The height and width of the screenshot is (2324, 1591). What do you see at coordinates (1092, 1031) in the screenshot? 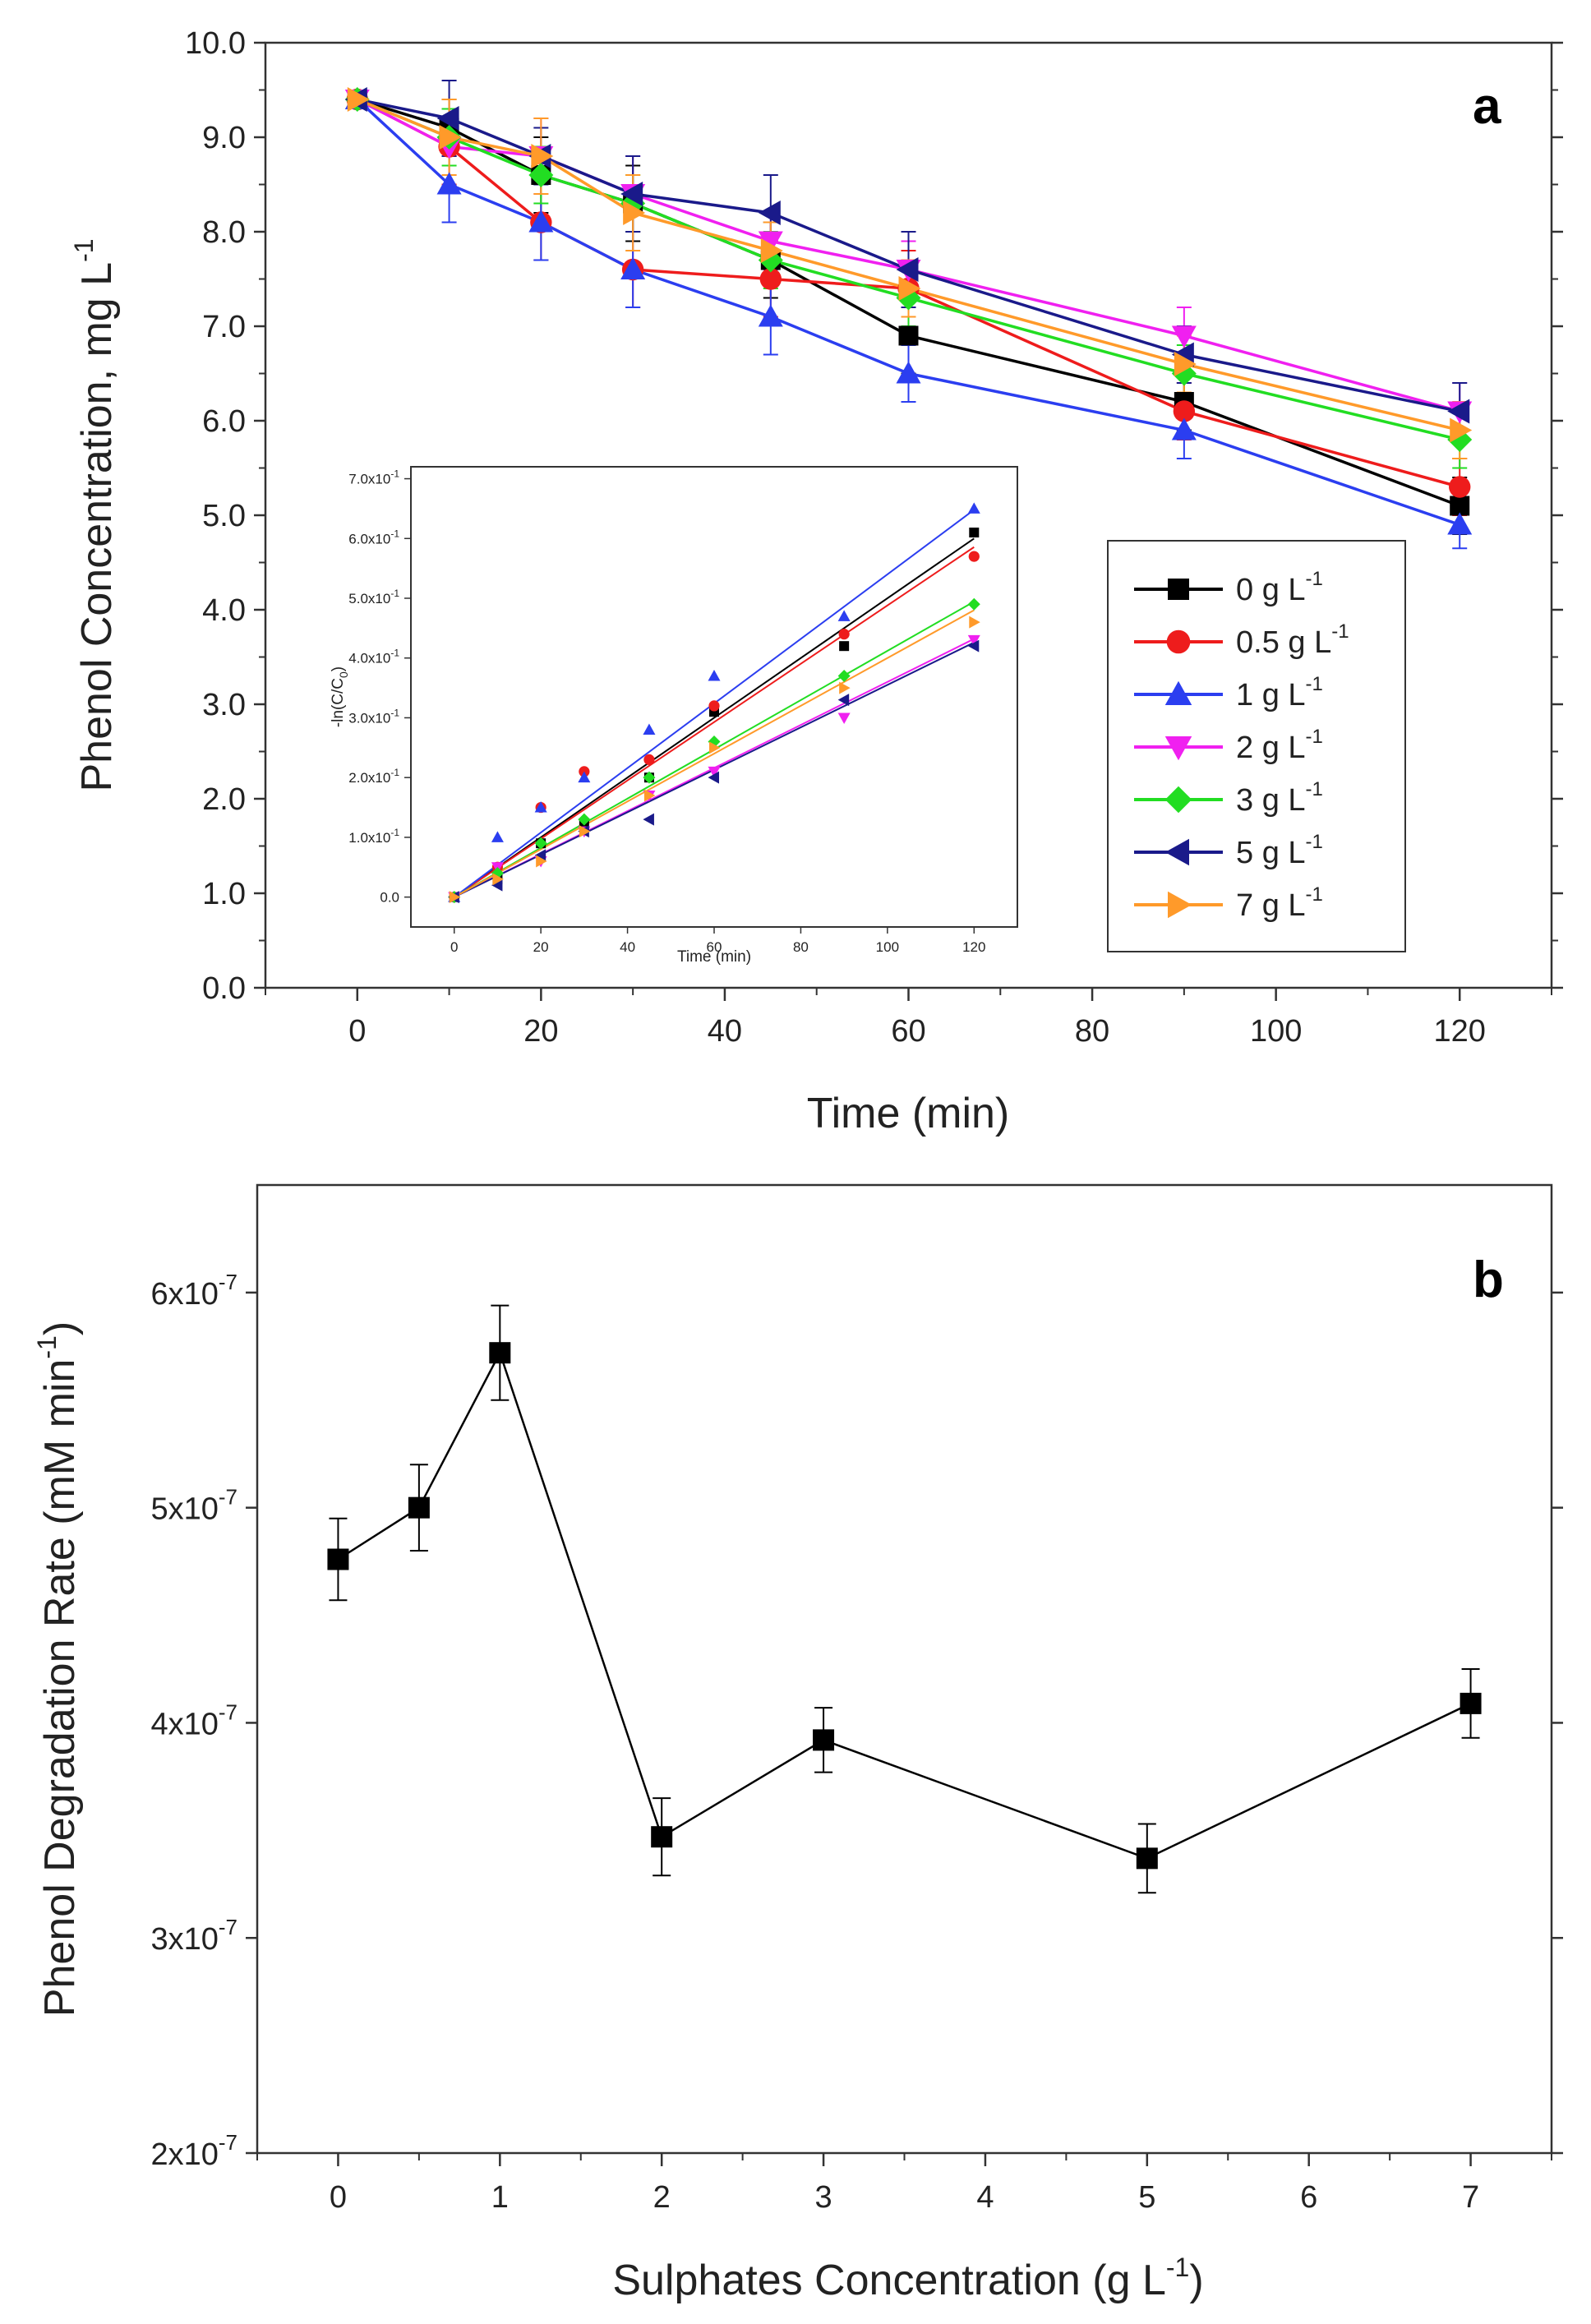
I see `x-tick-label: 80` at bounding box center [1092, 1031].